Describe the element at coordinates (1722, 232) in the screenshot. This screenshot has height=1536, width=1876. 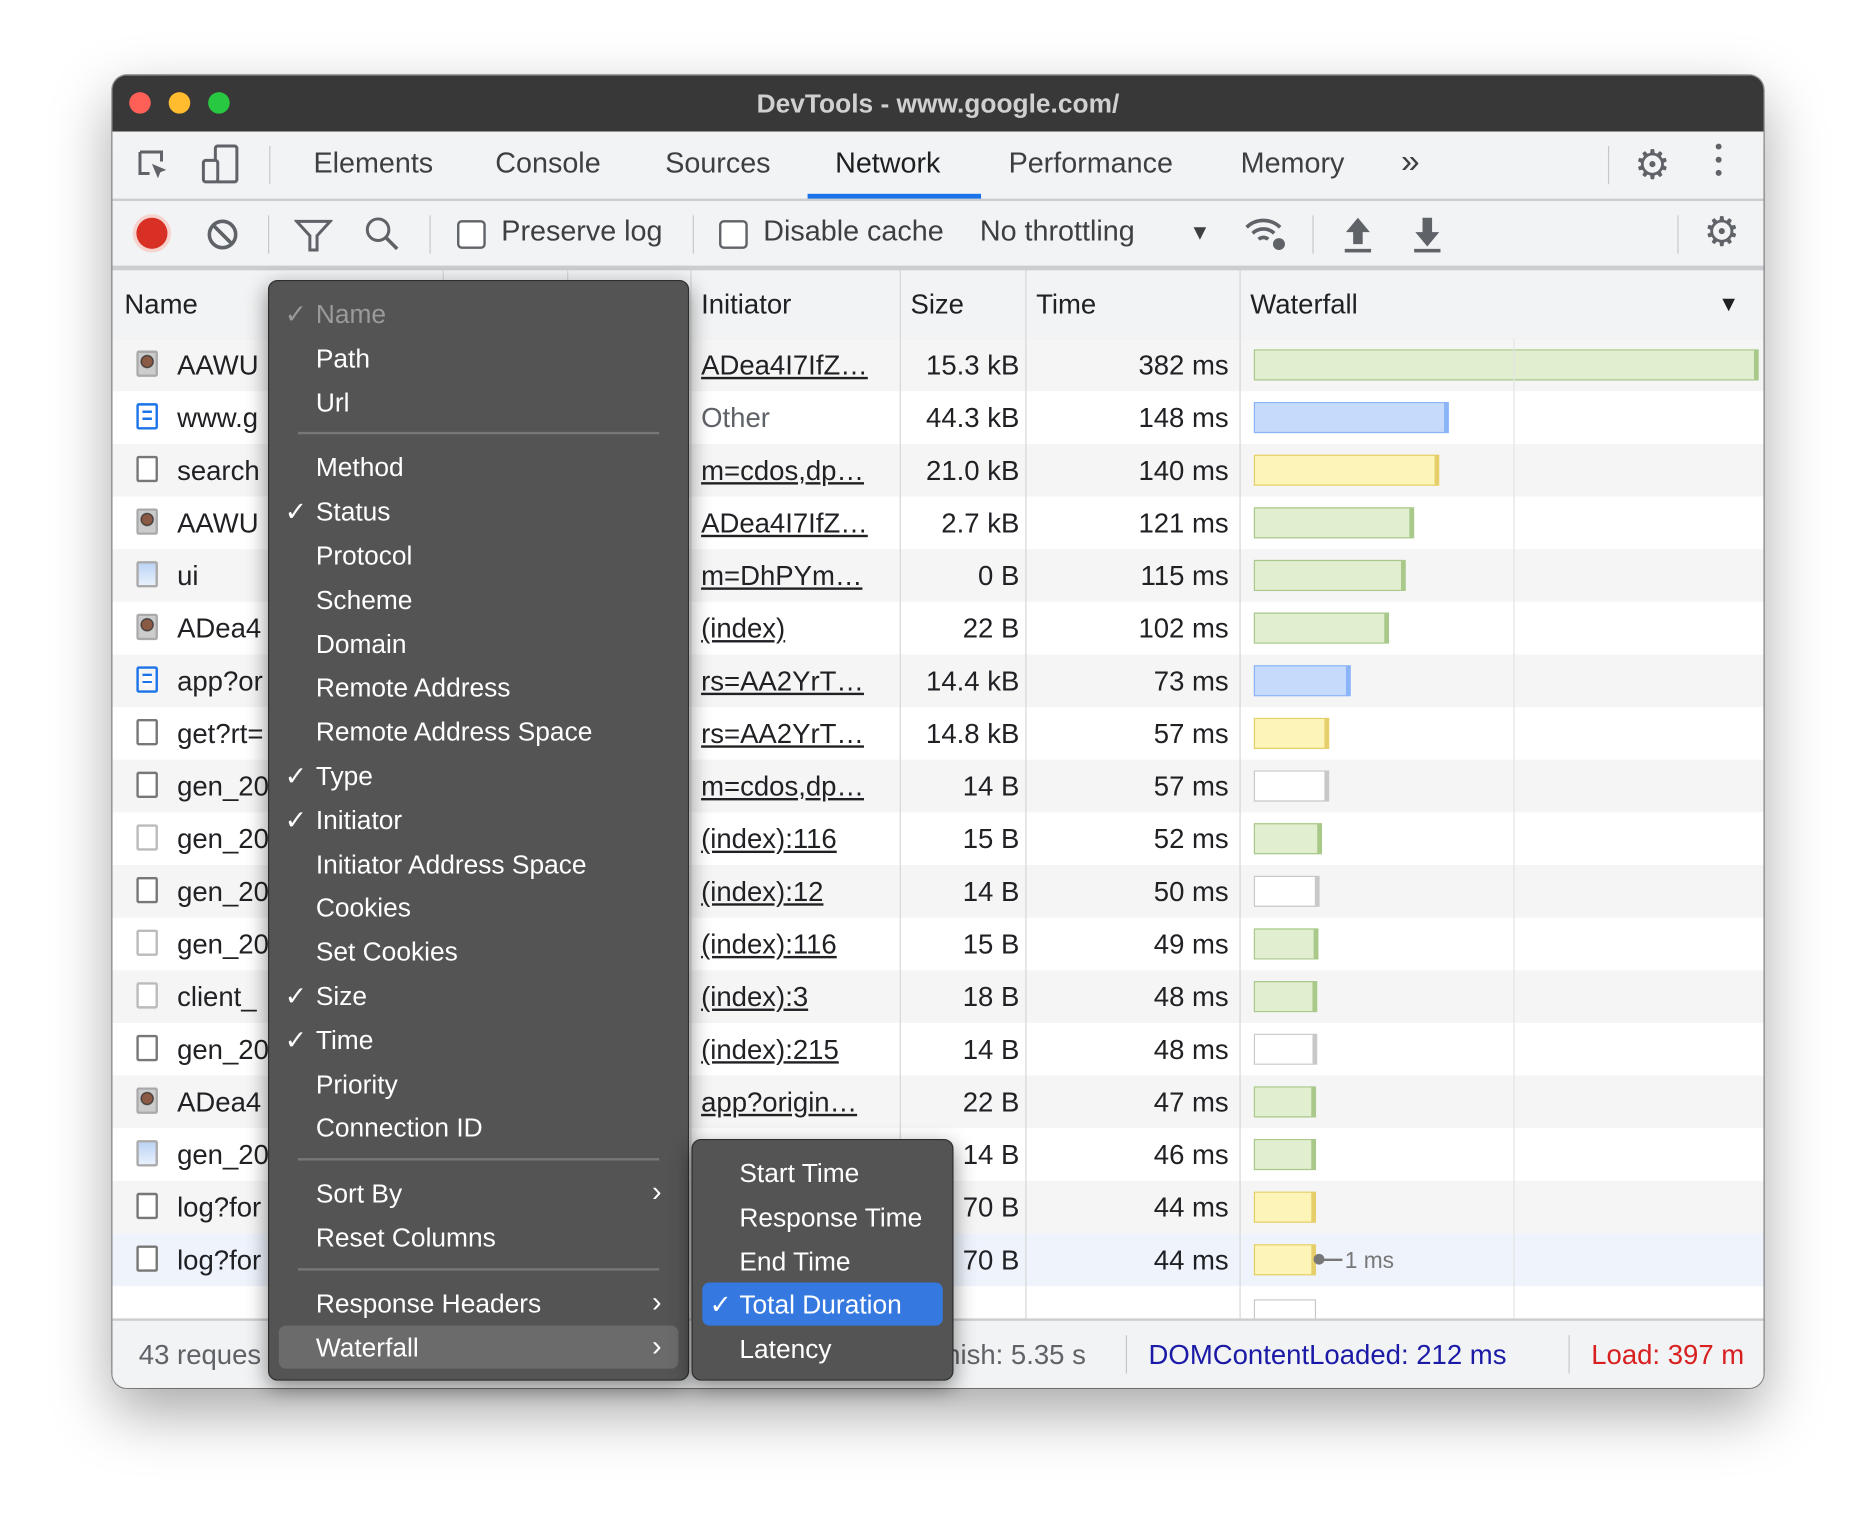
I see `network-settings-gear-icon: ⚙` at that location.